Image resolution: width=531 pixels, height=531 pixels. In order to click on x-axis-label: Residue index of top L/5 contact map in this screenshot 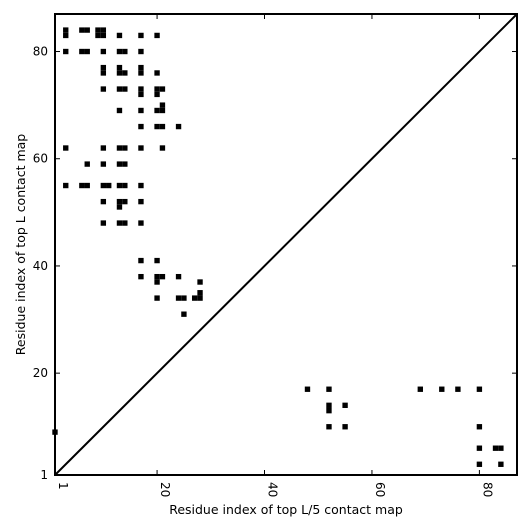, I will do `click(286, 509)`.